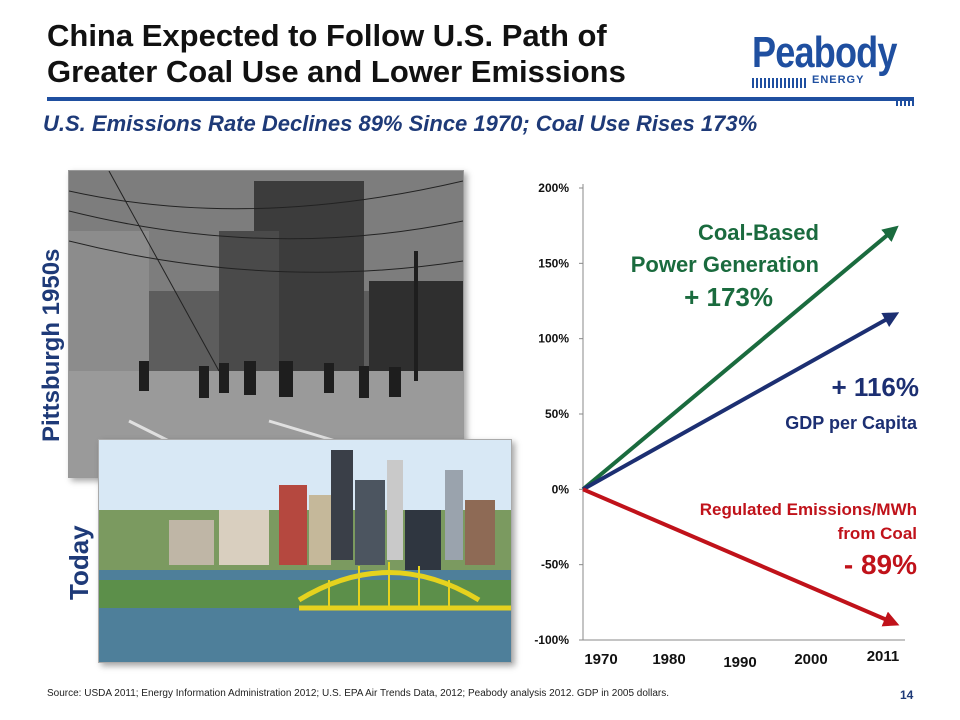 The width and height of the screenshot is (960, 720). What do you see at coordinates (557, 414) in the screenshot?
I see `y-tick-label: 50%` at bounding box center [557, 414].